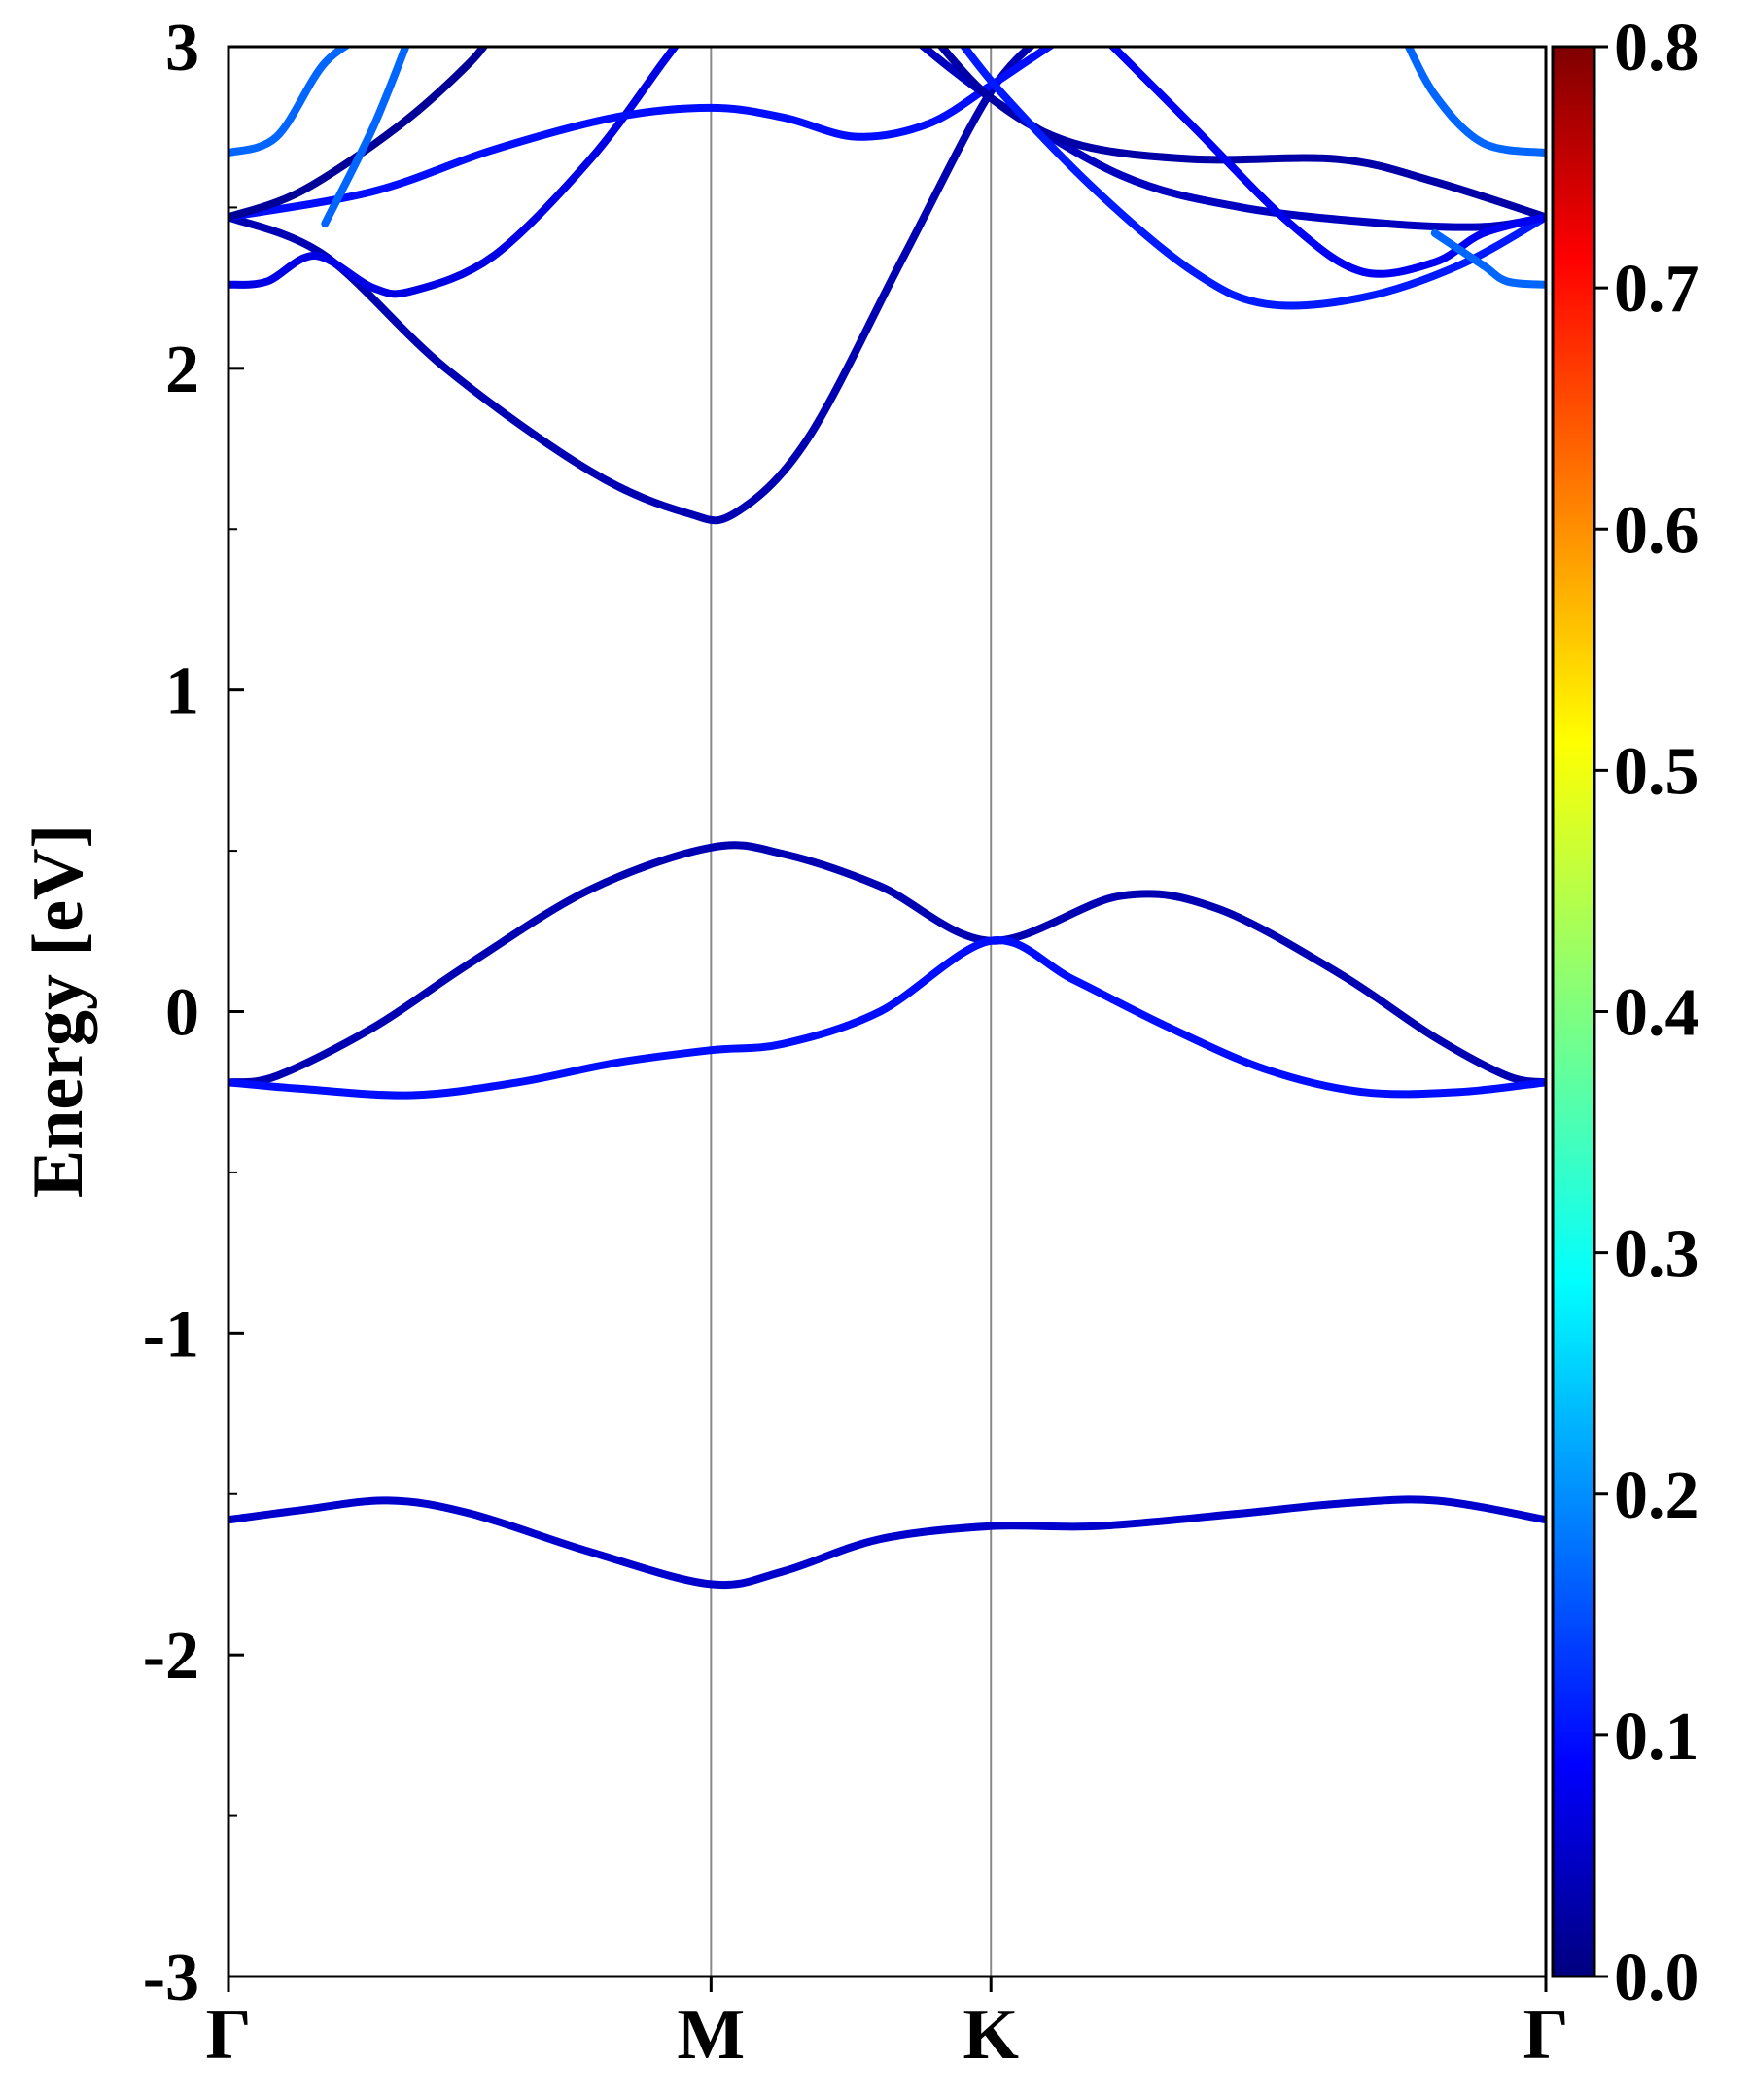 Image resolution: width=1750 pixels, height=2100 pixels. Describe the element at coordinates (182, 48) in the screenshot. I see `y-tick-label: 3` at that location.